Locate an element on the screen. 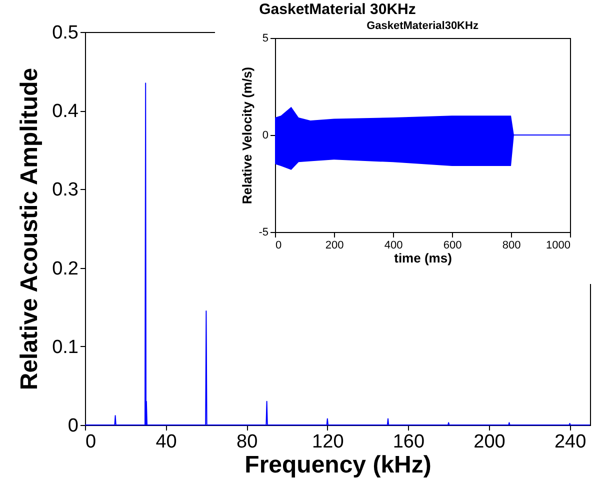 The image size is (598, 488). x-tick-label: 800 is located at coordinates (511, 246).